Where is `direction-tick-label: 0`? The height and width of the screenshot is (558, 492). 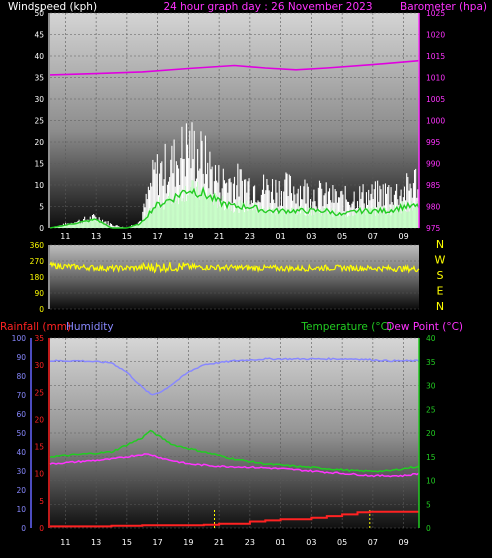 direction-tick-label: 0 is located at coordinates (41, 309).